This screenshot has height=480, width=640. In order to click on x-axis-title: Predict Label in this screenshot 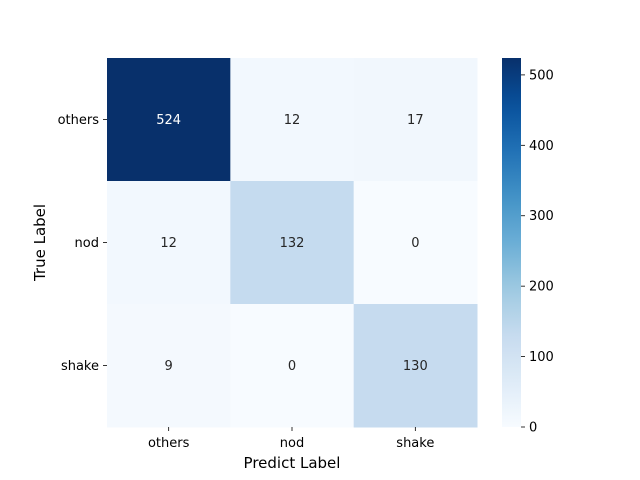, I will do `click(292, 463)`.